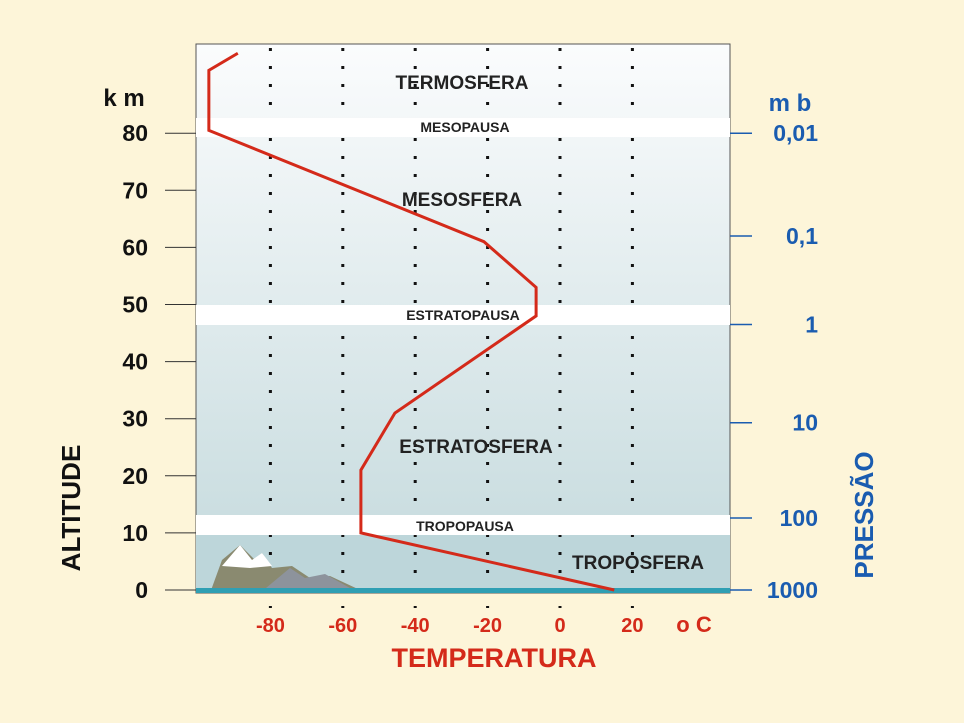 Image resolution: width=964 pixels, height=723 pixels. What do you see at coordinates (135, 419) in the screenshot?
I see `y-tick-label: 30` at bounding box center [135, 419].